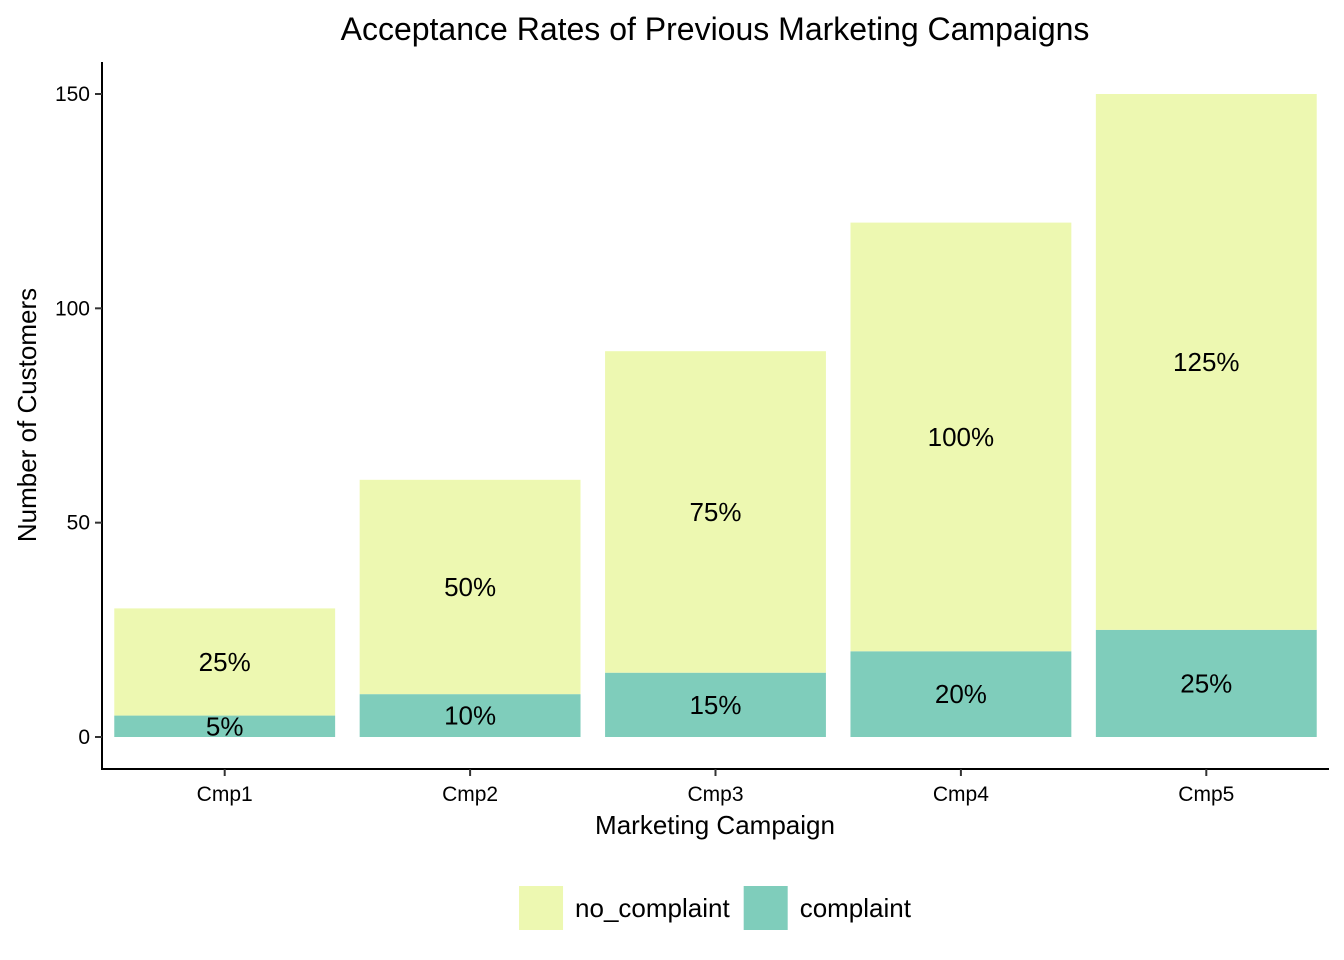 The image size is (1344, 960). What do you see at coordinates (225, 794) in the screenshot?
I see `x-tick-label: Cmp1` at bounding box center [225, 794].